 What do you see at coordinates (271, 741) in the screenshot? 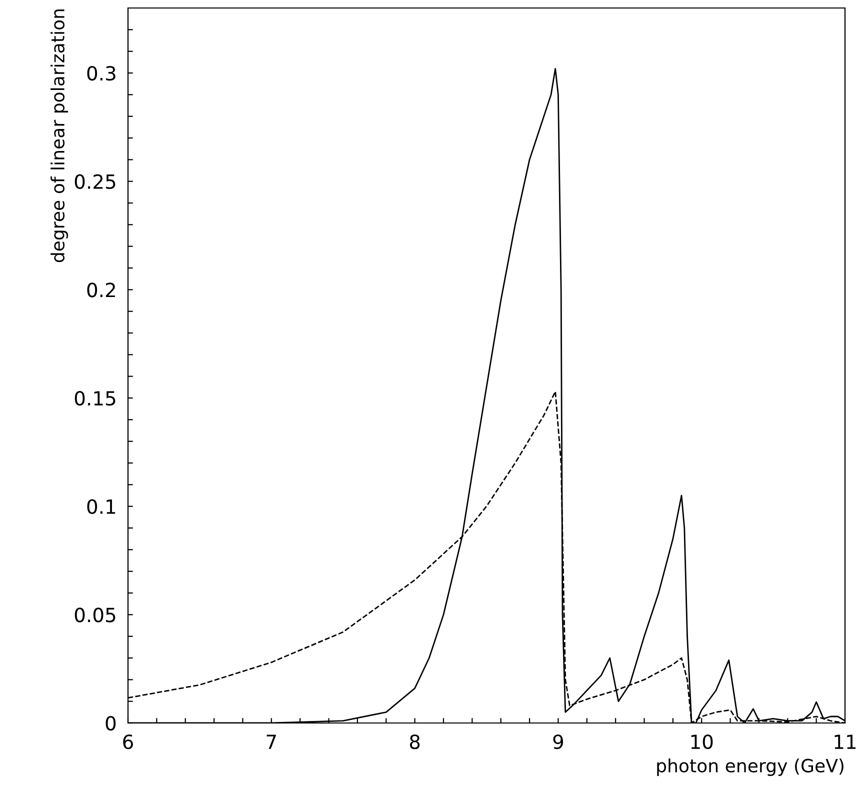
I see `x-tick-label: 7` at bounding box center [271, 741].